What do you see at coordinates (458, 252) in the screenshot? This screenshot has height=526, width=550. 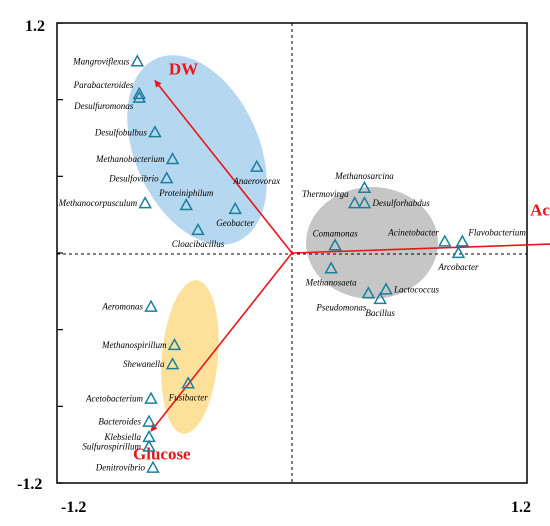 I see `point-arcobacter` at bounding box center [458, 252].